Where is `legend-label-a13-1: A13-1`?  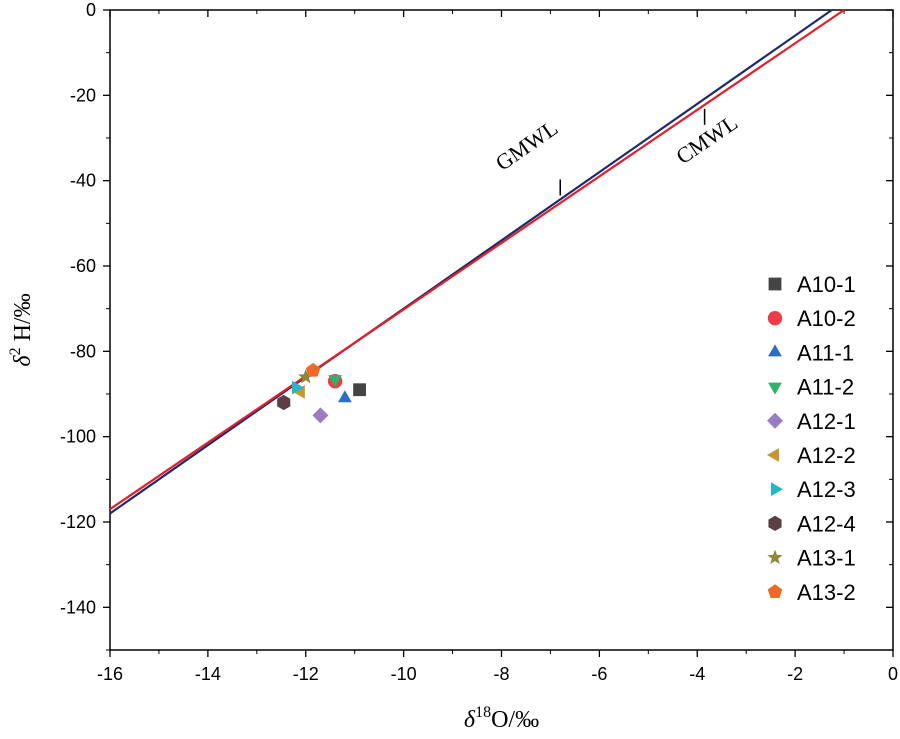
legend-label-a13-1: A13-1 is located at coordinates (826, 558).